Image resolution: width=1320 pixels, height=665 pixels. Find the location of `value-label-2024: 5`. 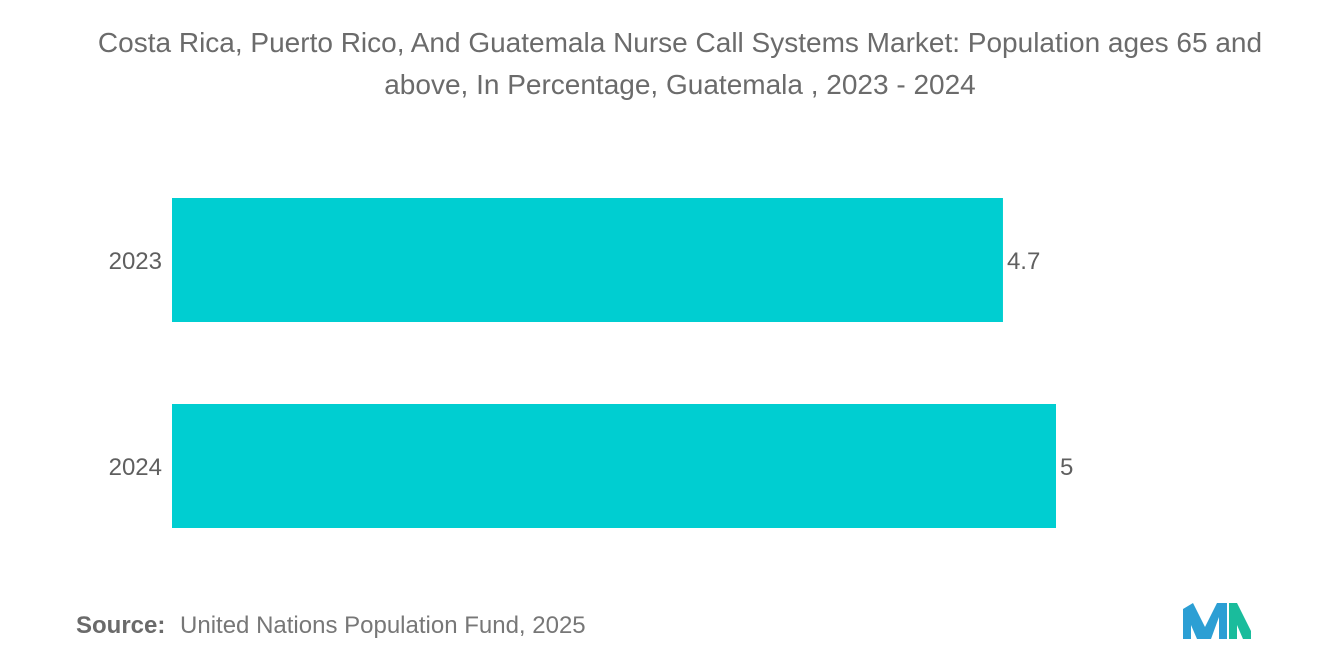

value-label-2024: 5 is located at coordinates (1066, 467).